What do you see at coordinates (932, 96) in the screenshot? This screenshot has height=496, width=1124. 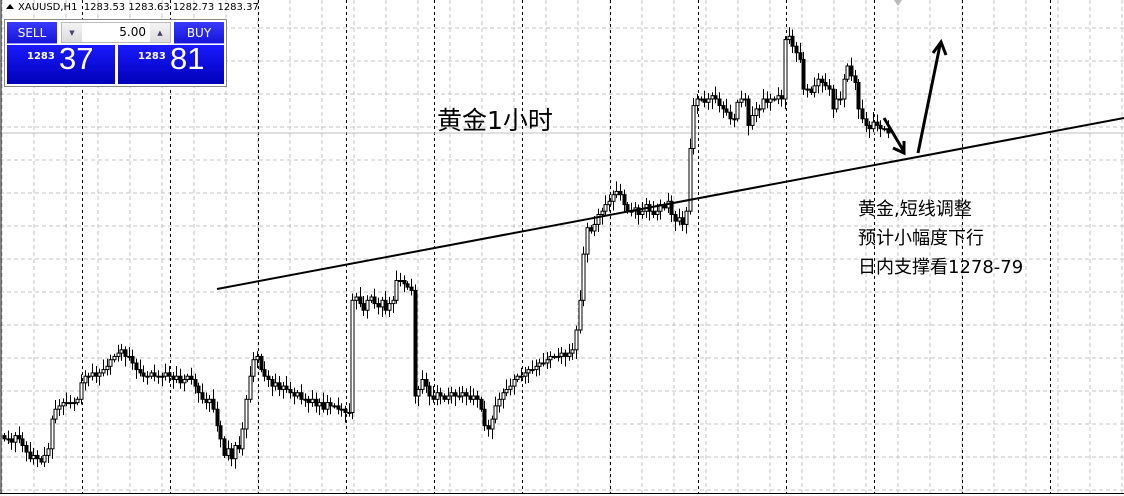 I see `up-arrow-icon` at bounding box center [932, 96].